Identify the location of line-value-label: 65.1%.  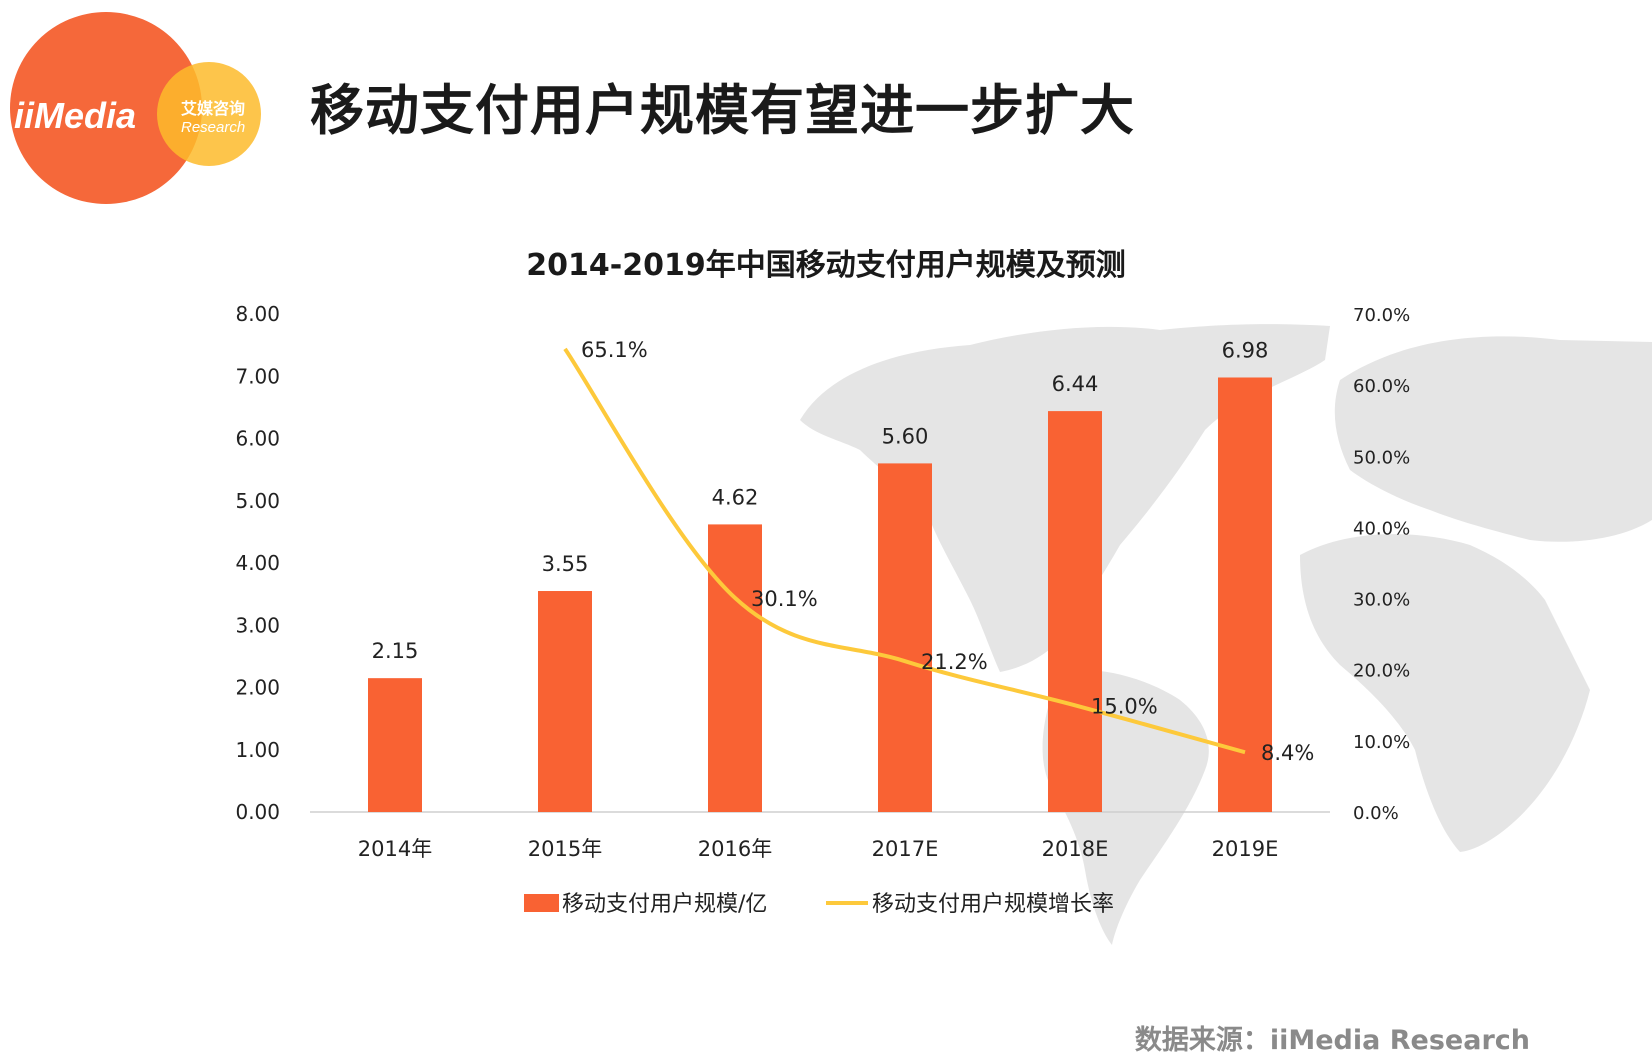
(614, 350).